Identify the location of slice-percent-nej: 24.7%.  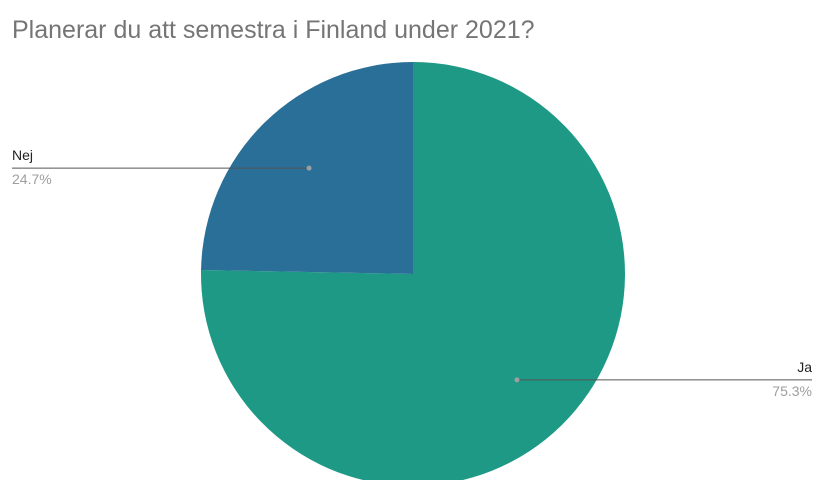
(32, 179).